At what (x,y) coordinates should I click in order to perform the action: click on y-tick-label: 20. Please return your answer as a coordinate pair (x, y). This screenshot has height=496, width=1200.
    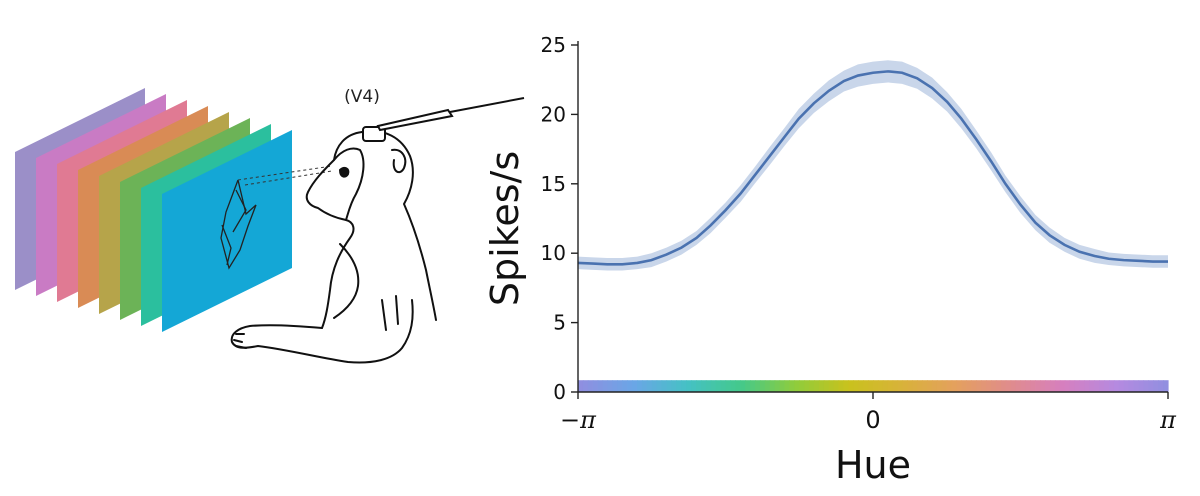
    Looking at the image, I should click on (553, 114).